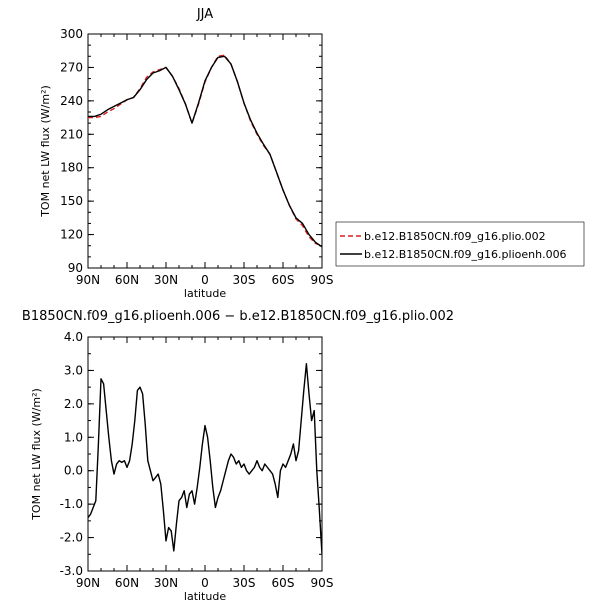 This screenshot has height=616, width=616. I want to click on y-tick-label: 210, so click(71, 134).